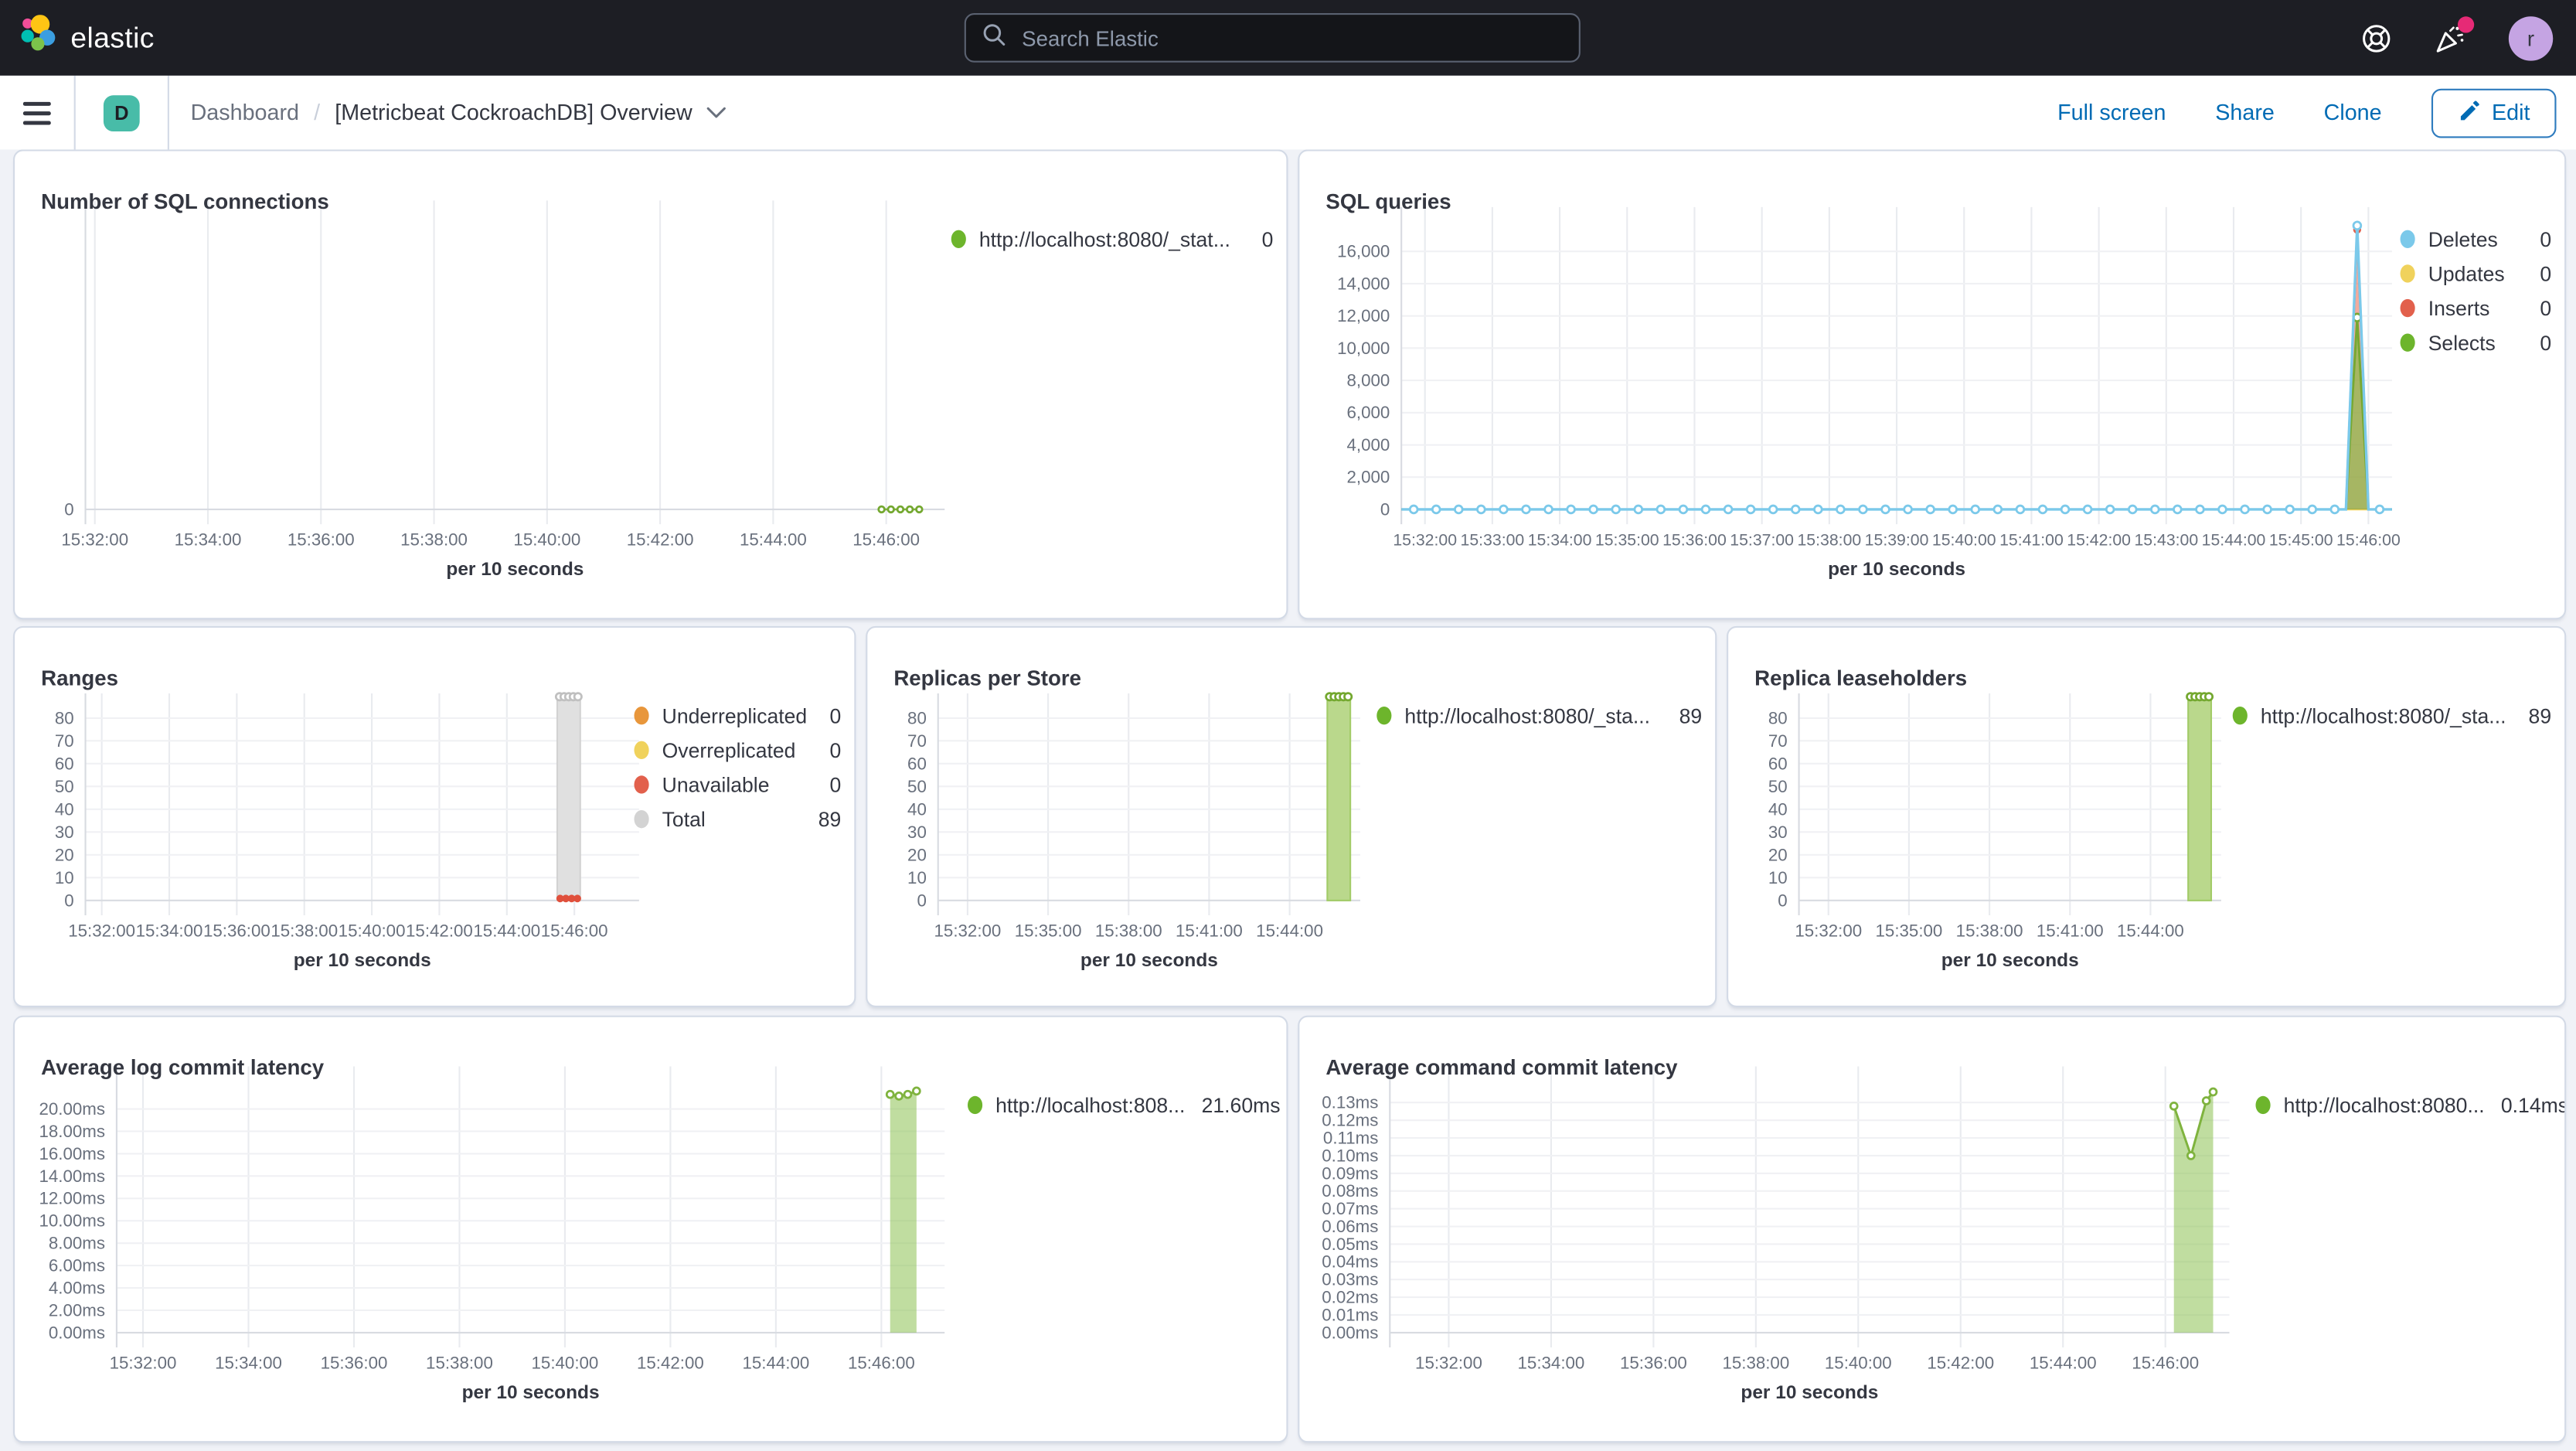 The width and height of the screenshot is (2576, 1451). Describe the element at coordinates (2111, 112) in the screenshot. I see `full-screen-button: Full screen` at that location.